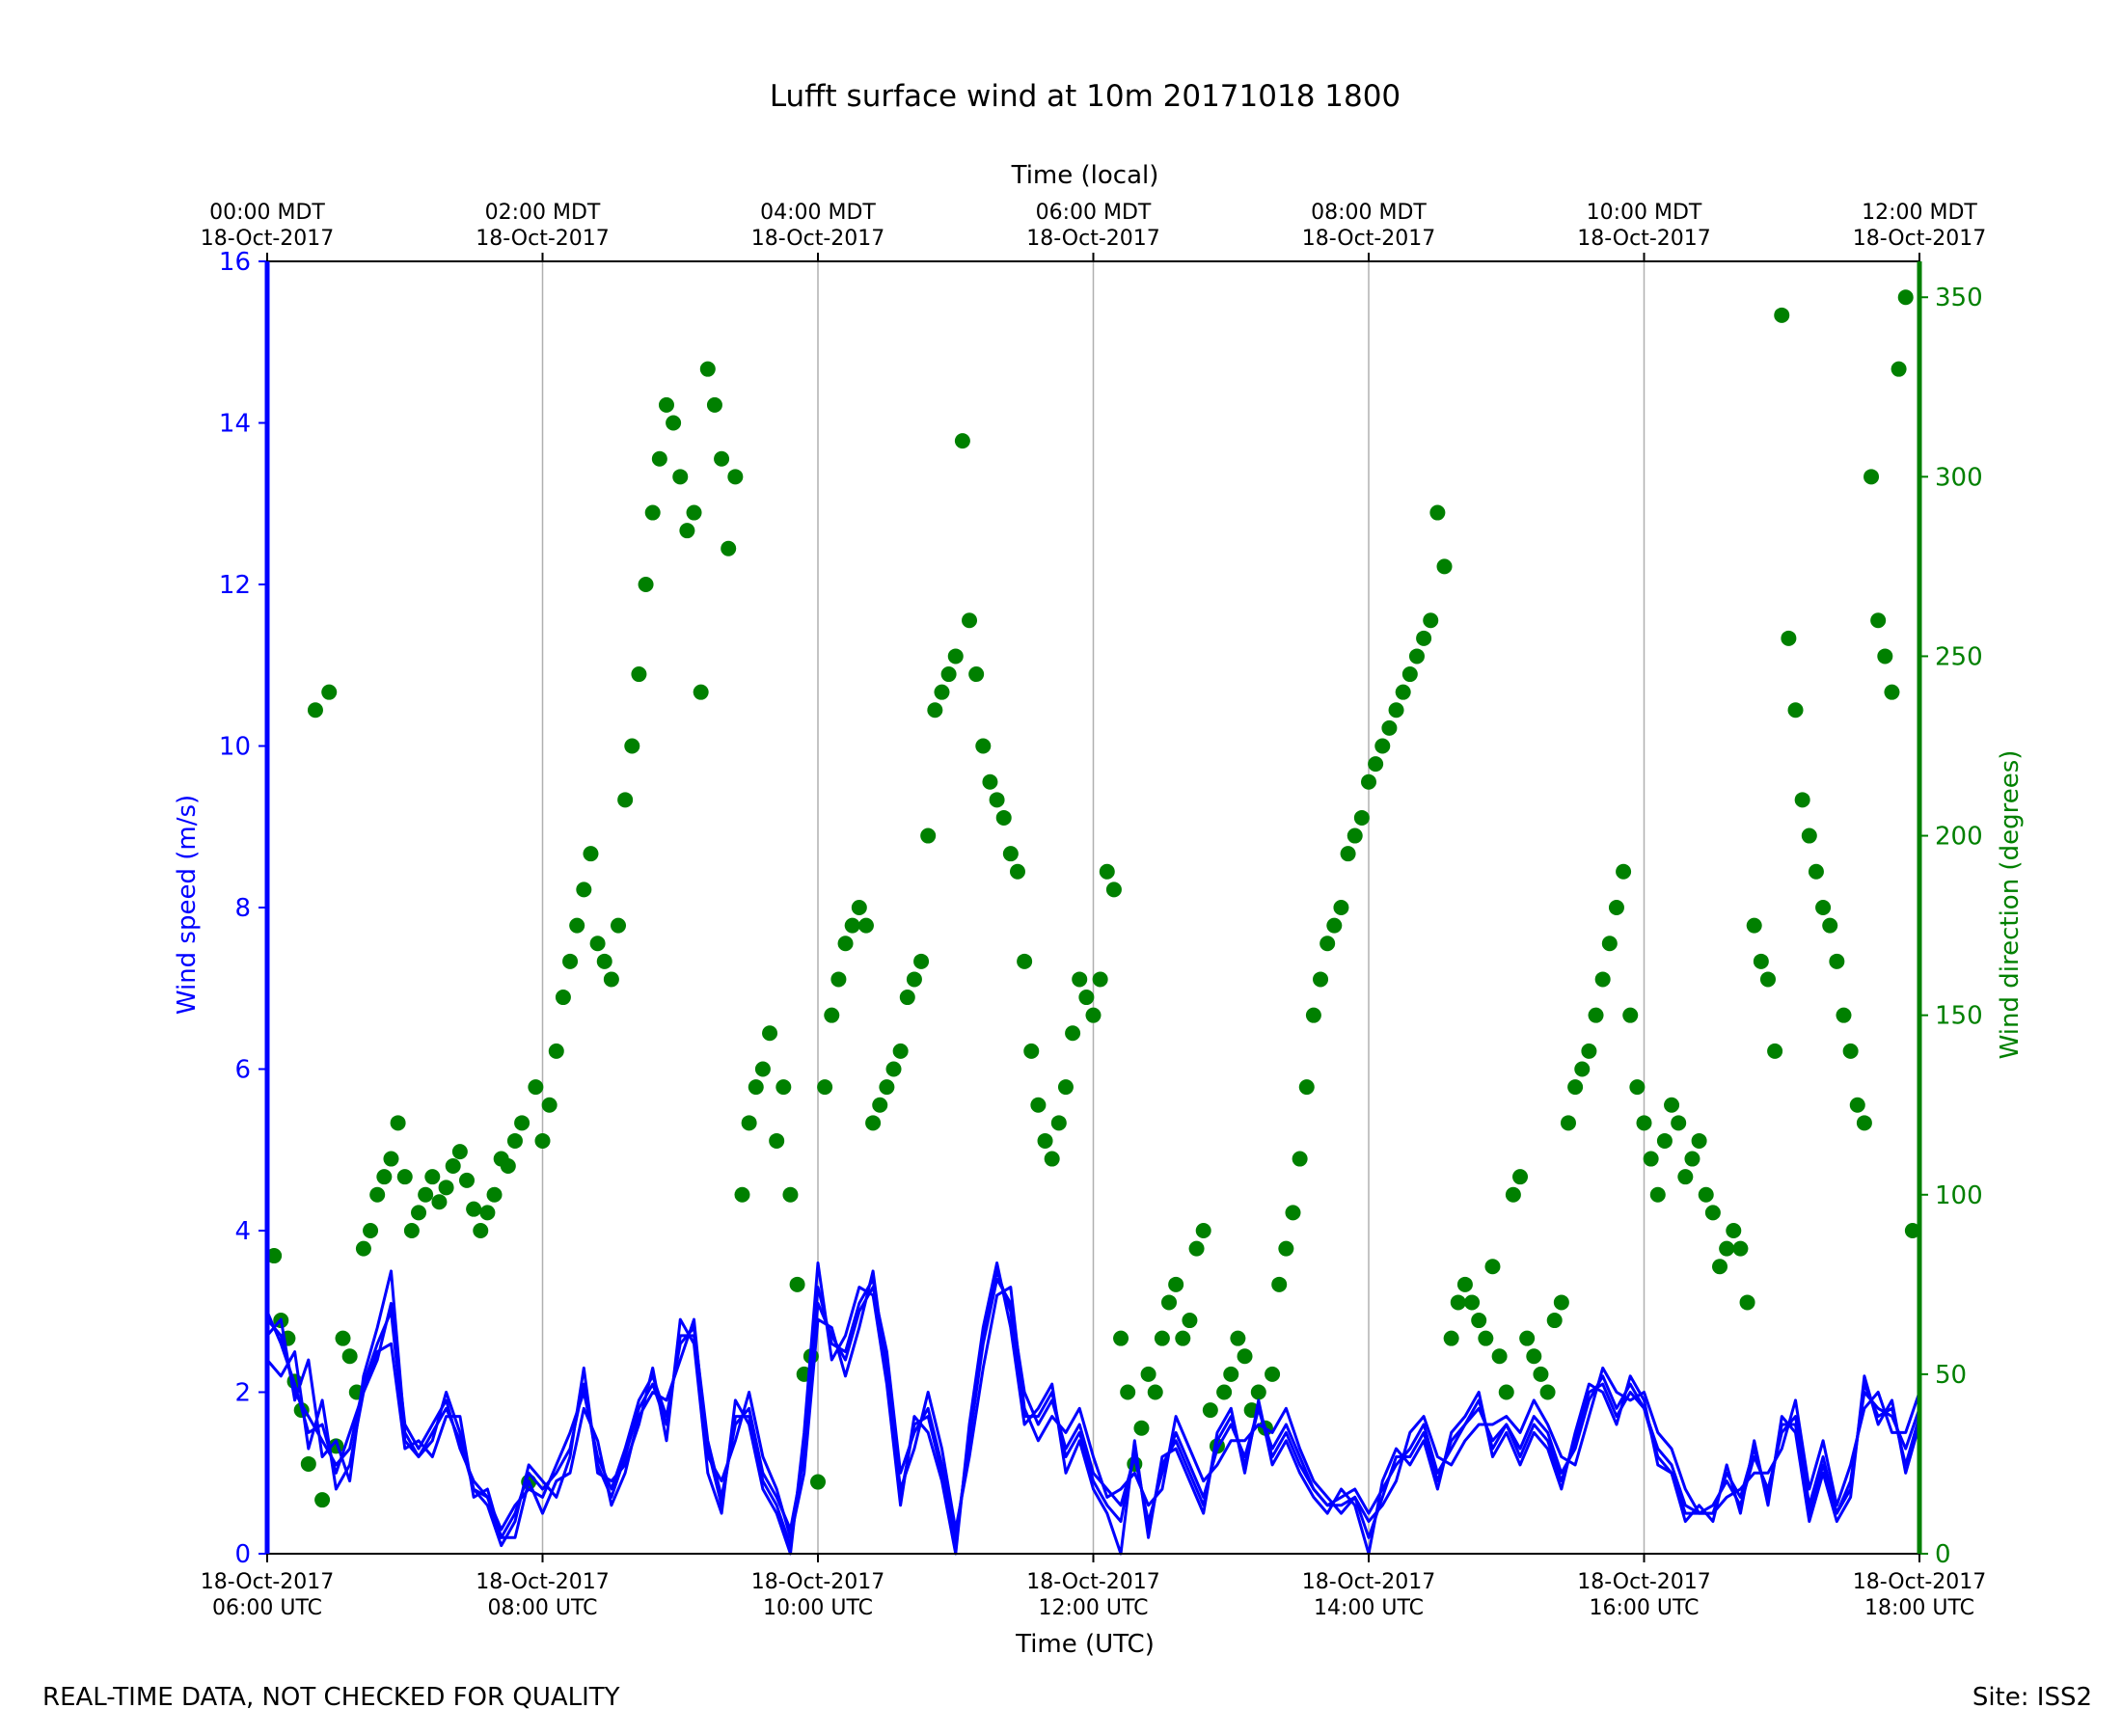 This screenshot has height=1736, width=2122. I want to click on top-axis-label: Time (local), so click(1085, 175).